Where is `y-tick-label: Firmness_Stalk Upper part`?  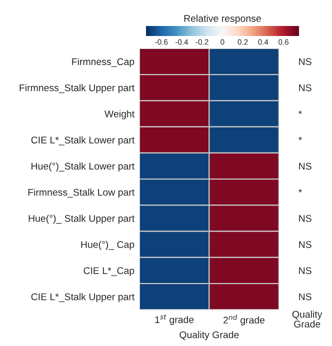 y-tick-label: Firmness_Stalk Upper part is located at coordinates (77, 89).